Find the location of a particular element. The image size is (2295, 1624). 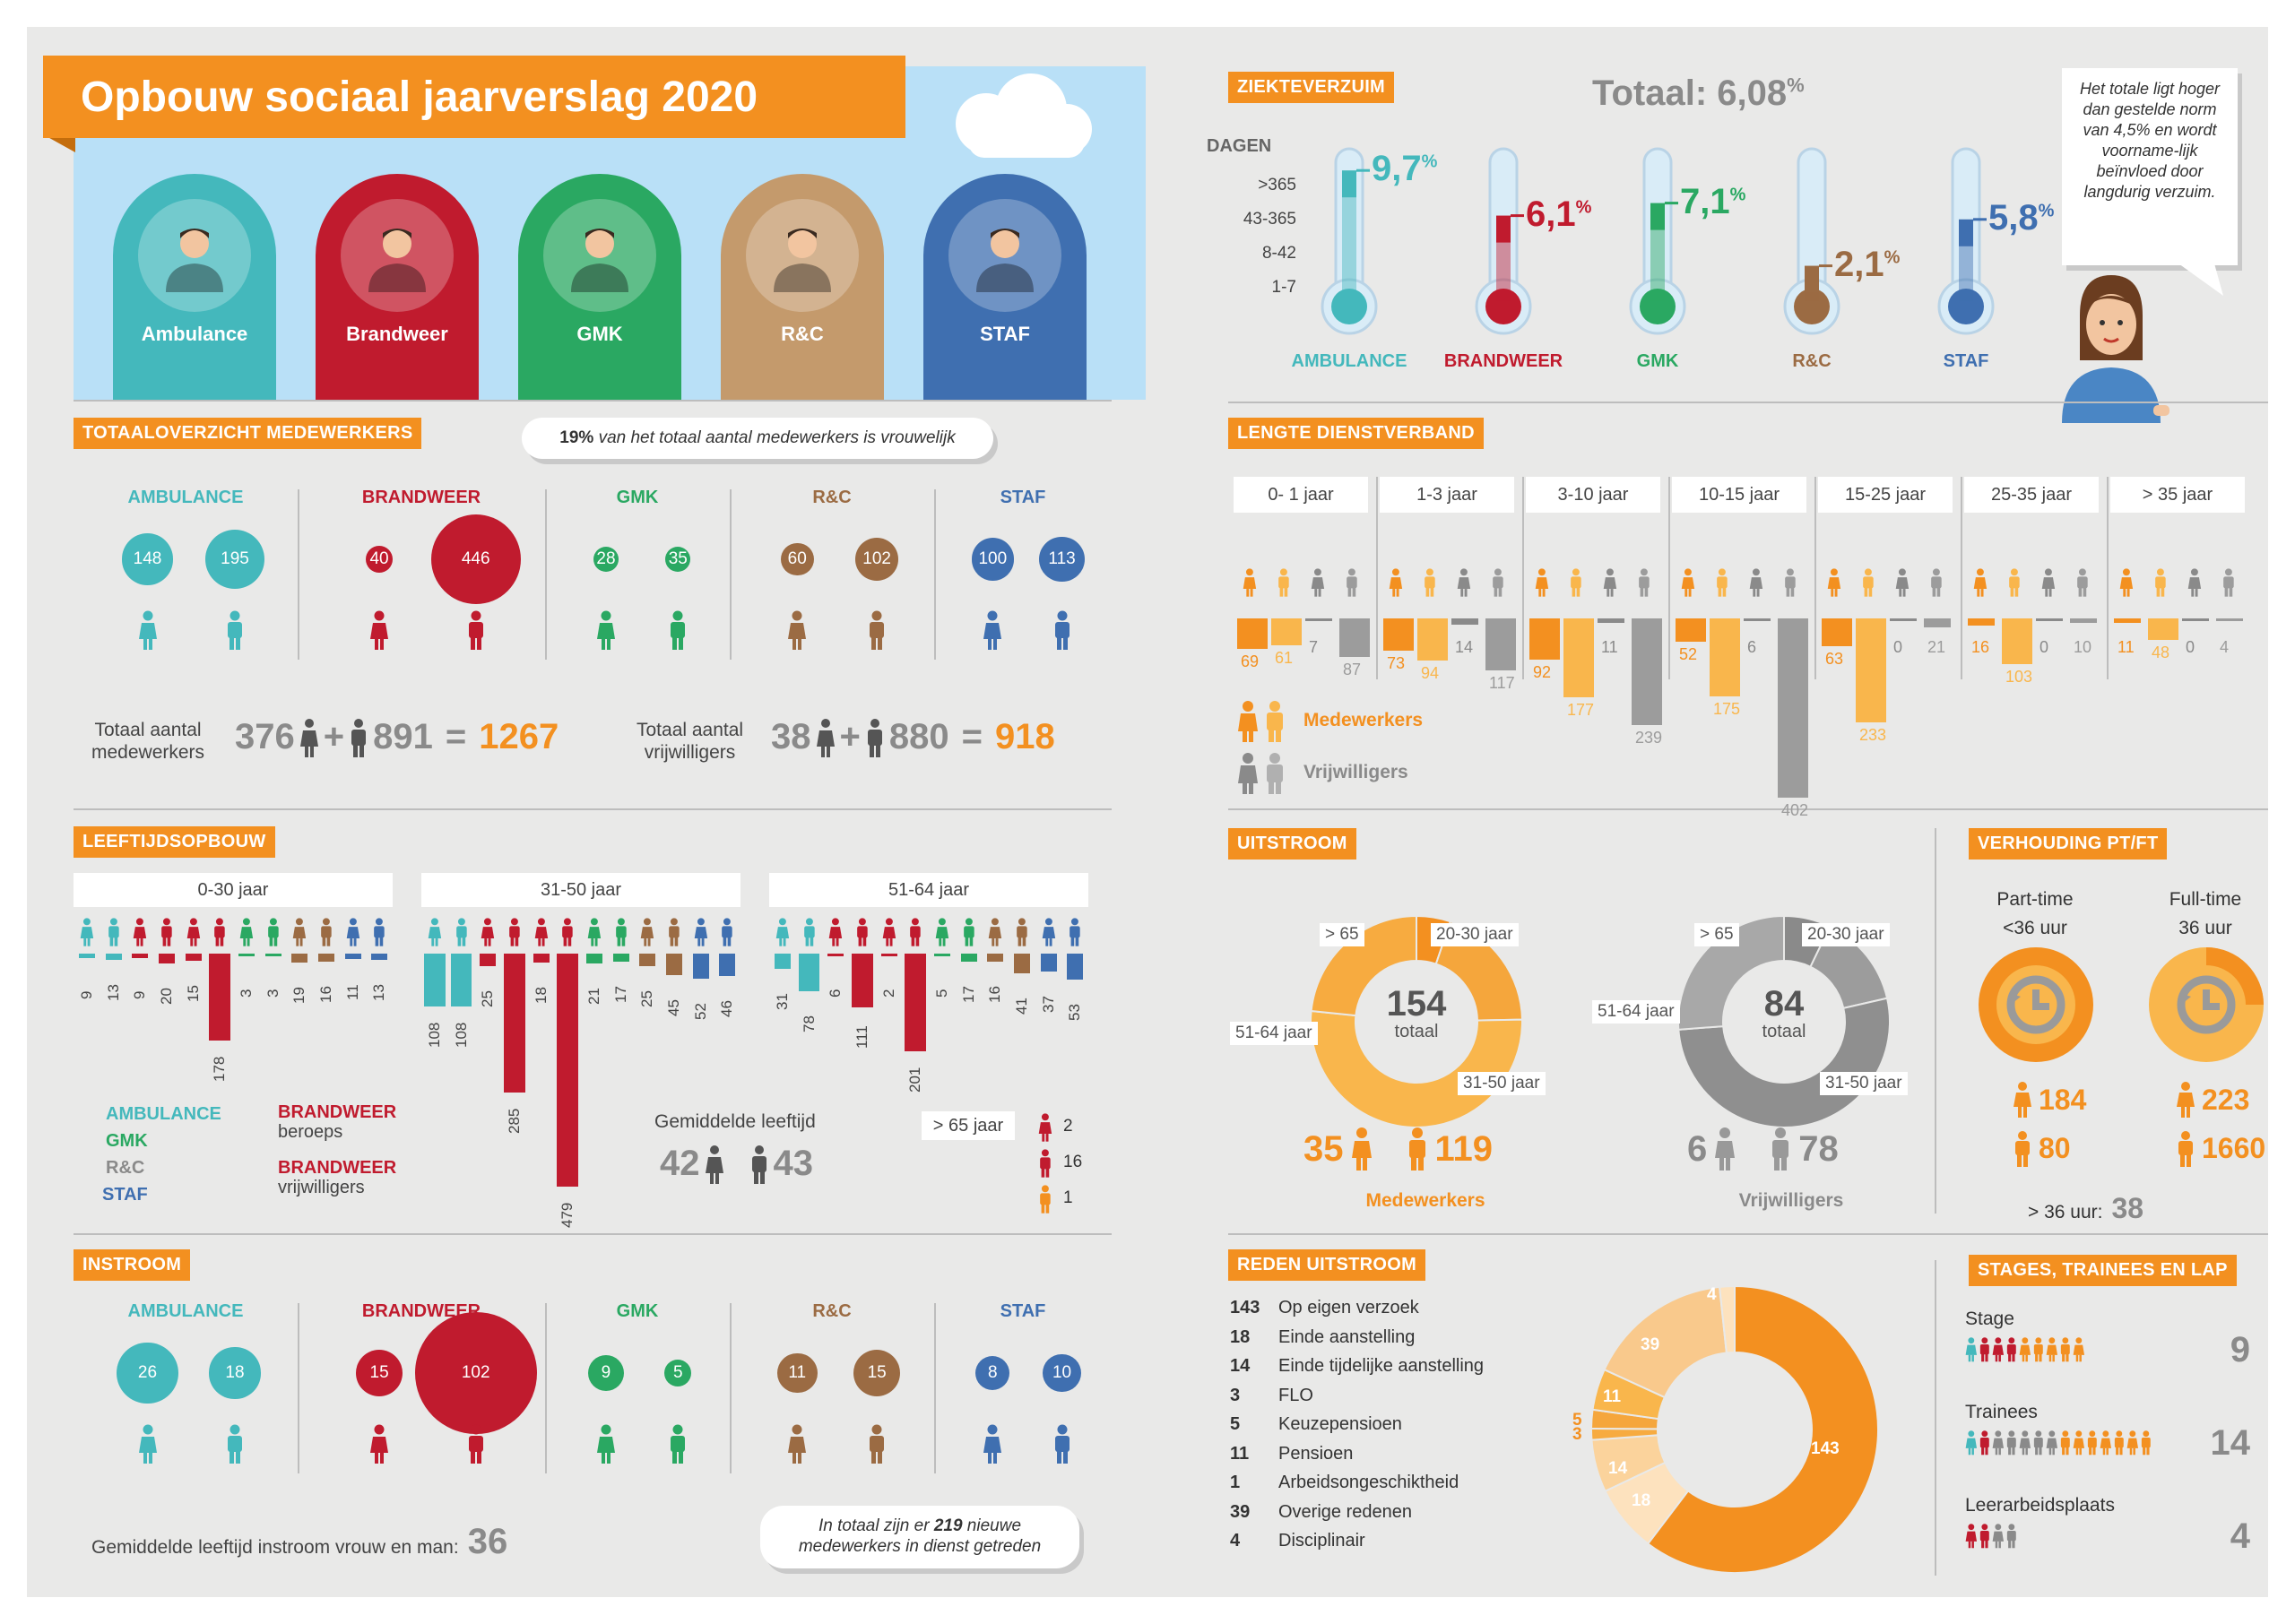

age-bar-value: 17 is located at coordinates (620, 995).